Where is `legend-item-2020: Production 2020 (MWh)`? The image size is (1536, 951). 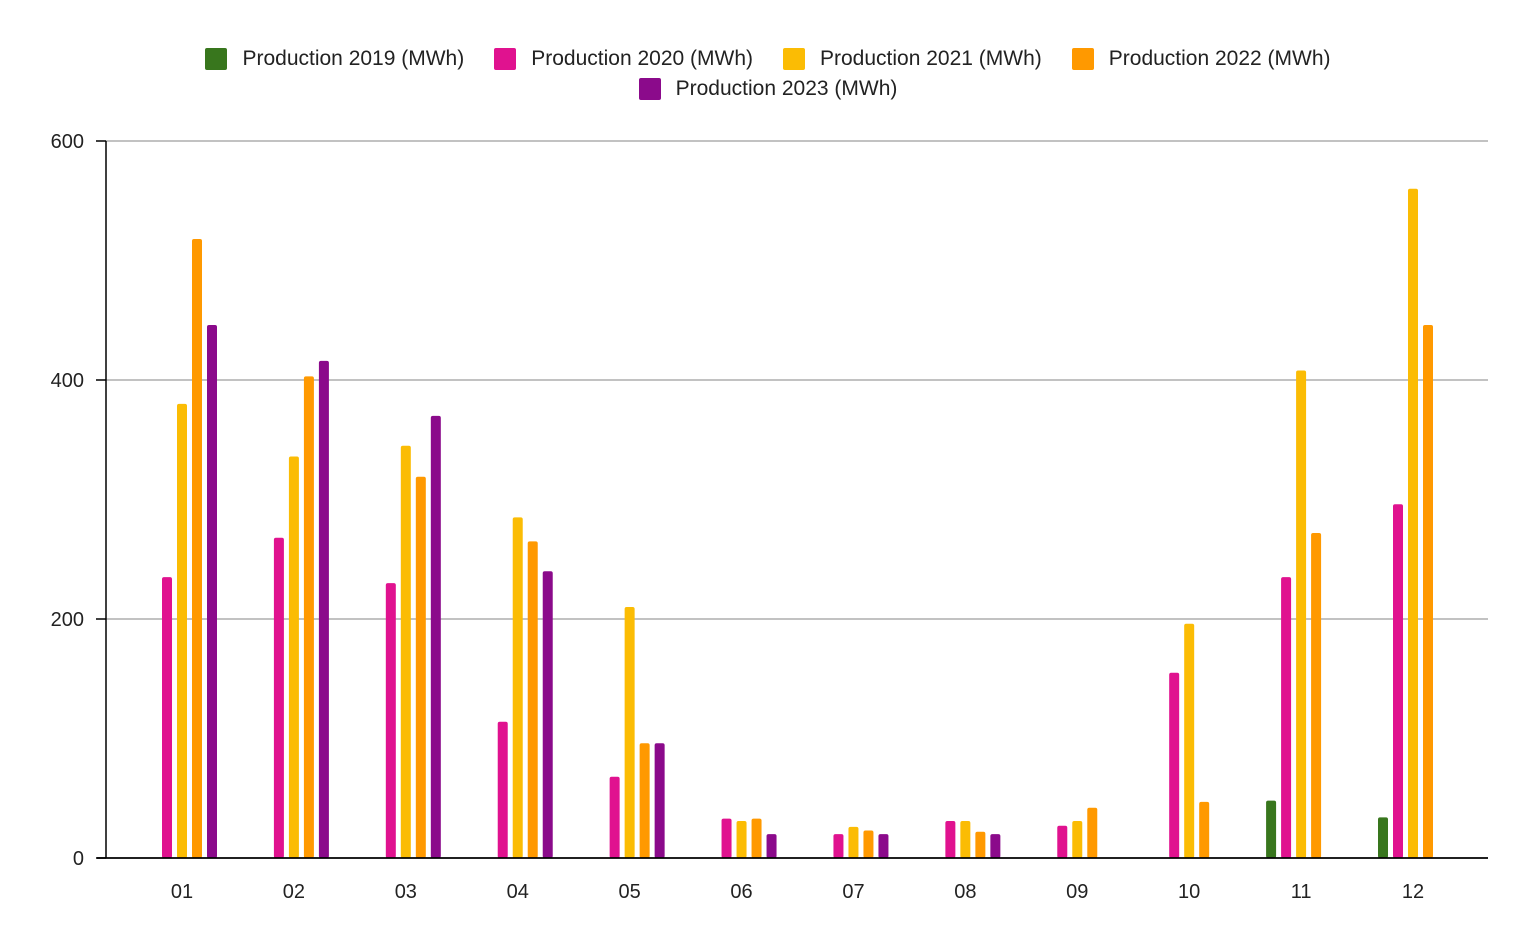
legend-item-2020: Production 2020 (MWh) is located at coordinates (623, 59).